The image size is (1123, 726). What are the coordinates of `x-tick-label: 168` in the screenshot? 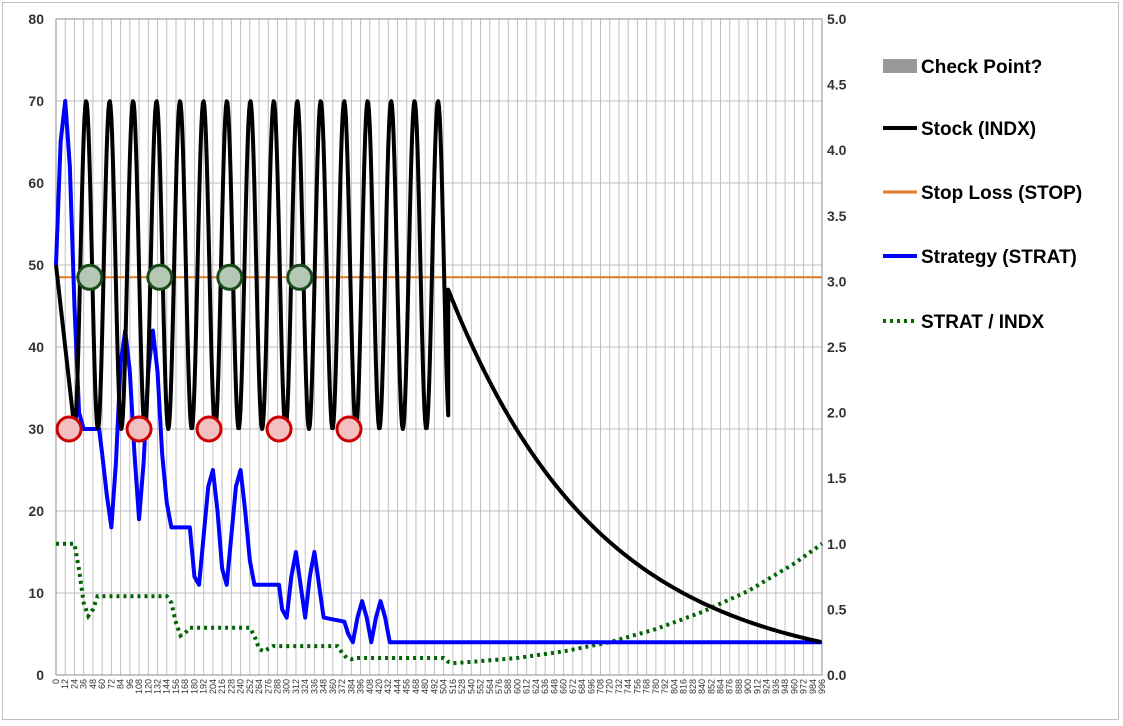 It's located at (185, 686).